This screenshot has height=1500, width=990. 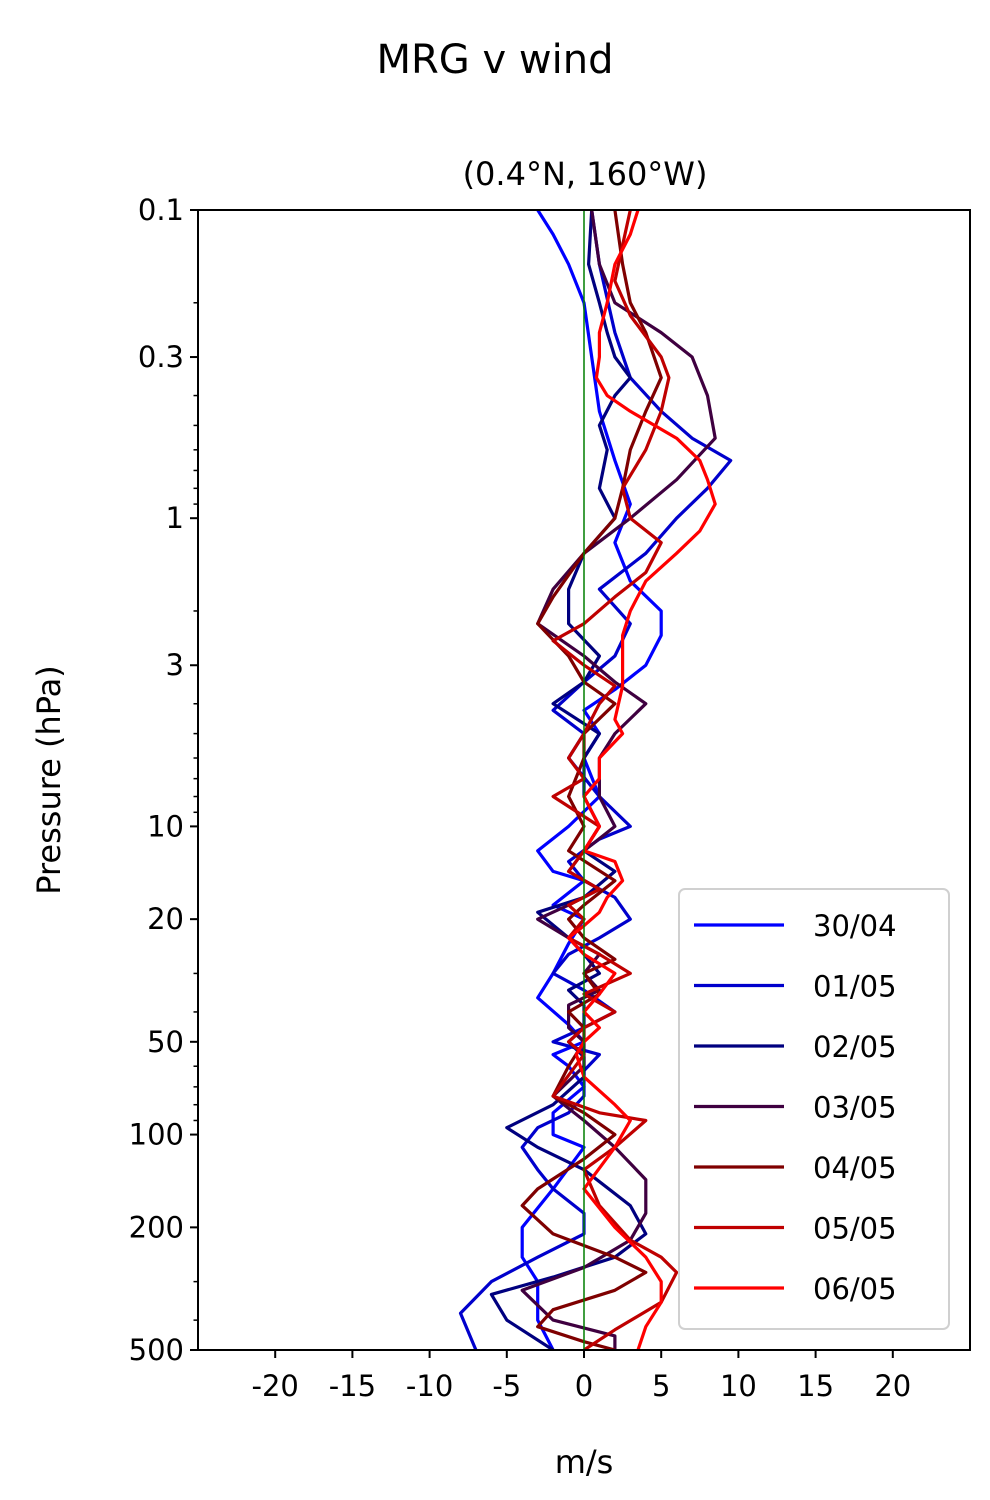 What do you see at coordinates (49, 780) in the screenshot?
I see `y-axis-label: Pressure (hPa)` at bounding box center [49, 780].